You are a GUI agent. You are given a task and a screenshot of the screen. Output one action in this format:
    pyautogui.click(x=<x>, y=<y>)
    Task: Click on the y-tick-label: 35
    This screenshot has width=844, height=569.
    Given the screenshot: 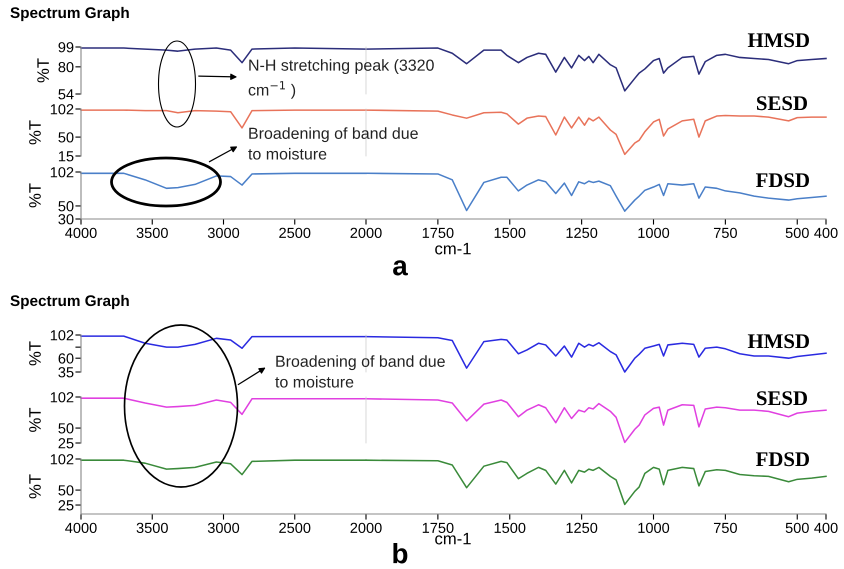 What is the action you would take?
    pyautogui.click(x=66, y=372)
    